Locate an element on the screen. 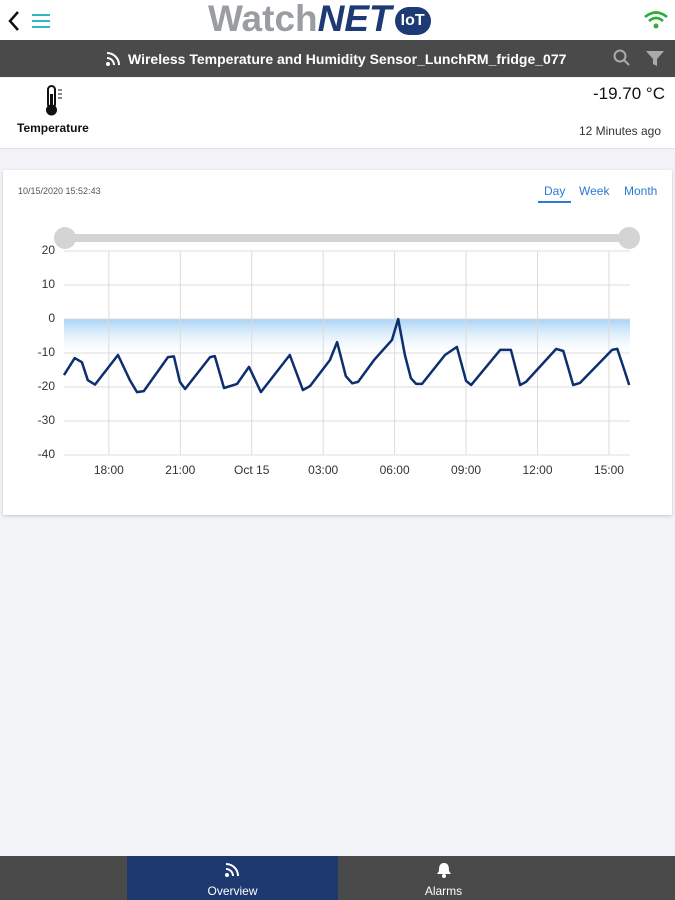 Image resolution: width=675 pixels, height=900 pixels. x-tick-label: 21:00 is located at coordinates (180, 470).